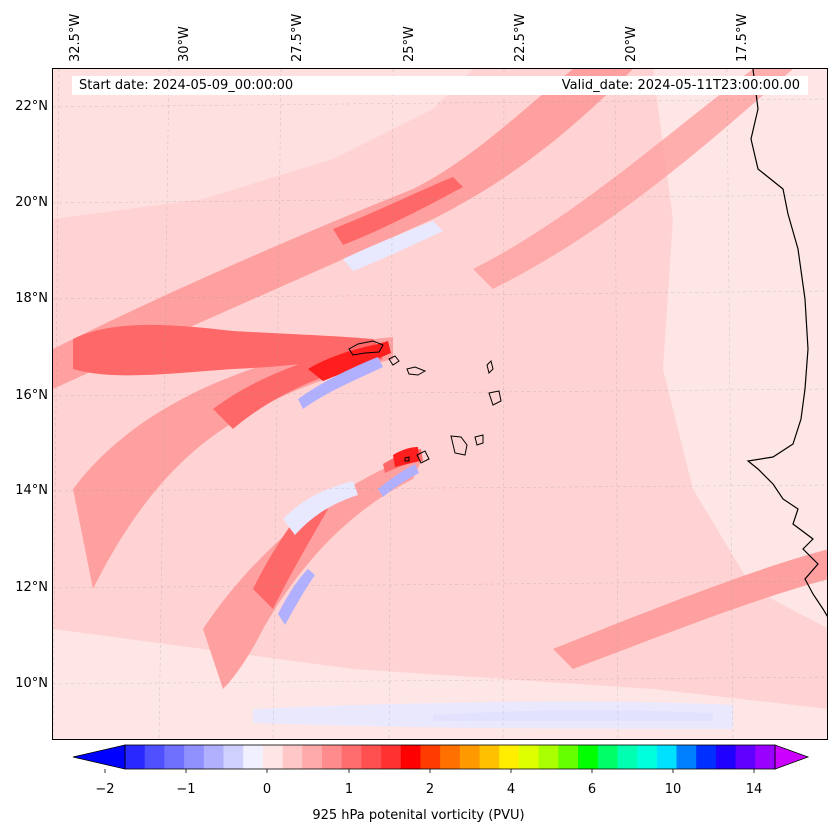 Image resolution: width=837 pixels, height=836 pixels. I want to click on cbar-tick-minus2: −2, so click(105, 789).